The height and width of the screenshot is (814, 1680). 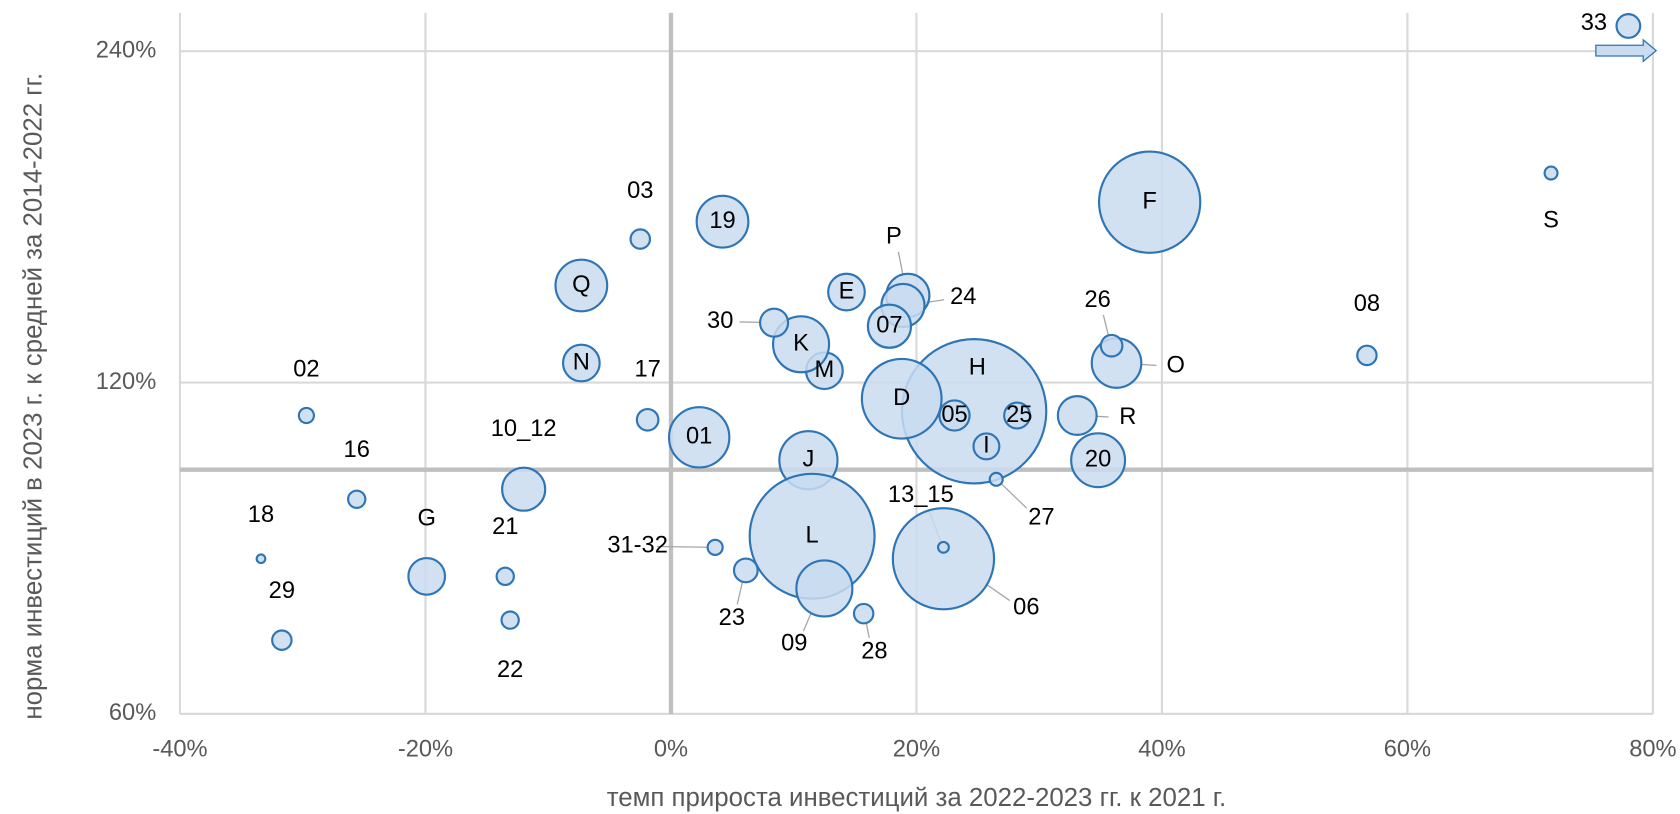 I want to click on y-tick-label: 120%, so click(x=126, y=382).